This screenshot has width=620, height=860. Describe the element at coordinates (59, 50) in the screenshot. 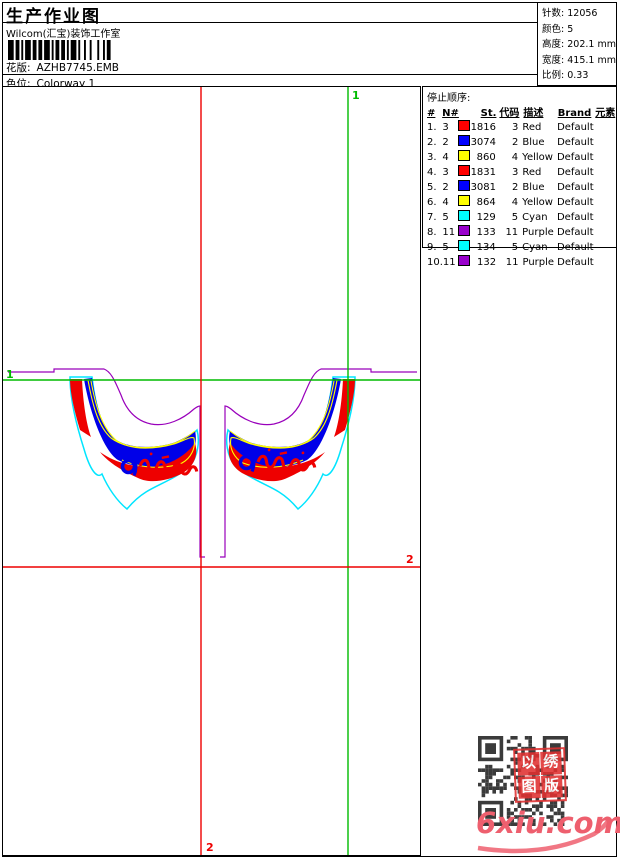

I see `barcode-icon` at that location.